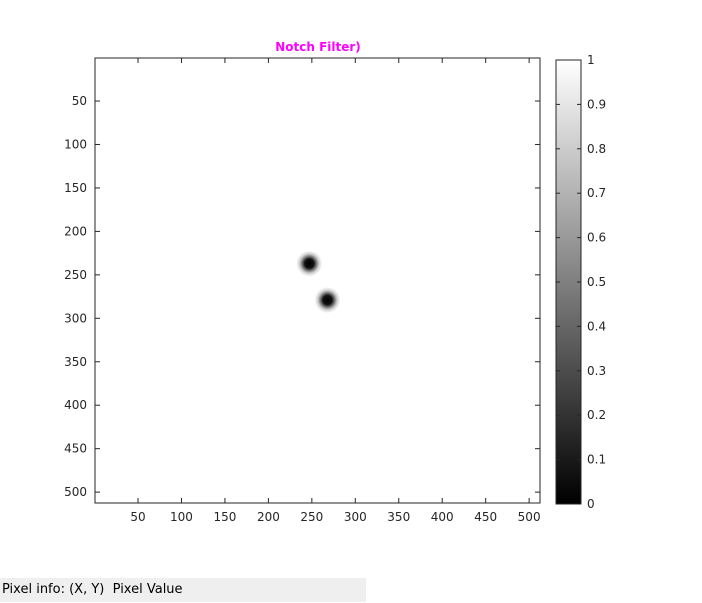 Image resolution: width=702 pixels, height=603 pixels. Describe the element at coordinates (75, 188) in the screenshot. I see `y-tick-label: 150` at that location.